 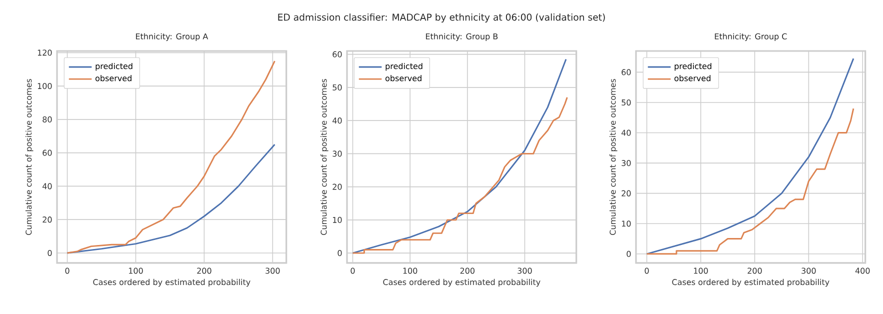 What do you see at coordinates (45, 53) in the screenshot?
I see `y-tick-label: 120` at bounding box center [45, 53].